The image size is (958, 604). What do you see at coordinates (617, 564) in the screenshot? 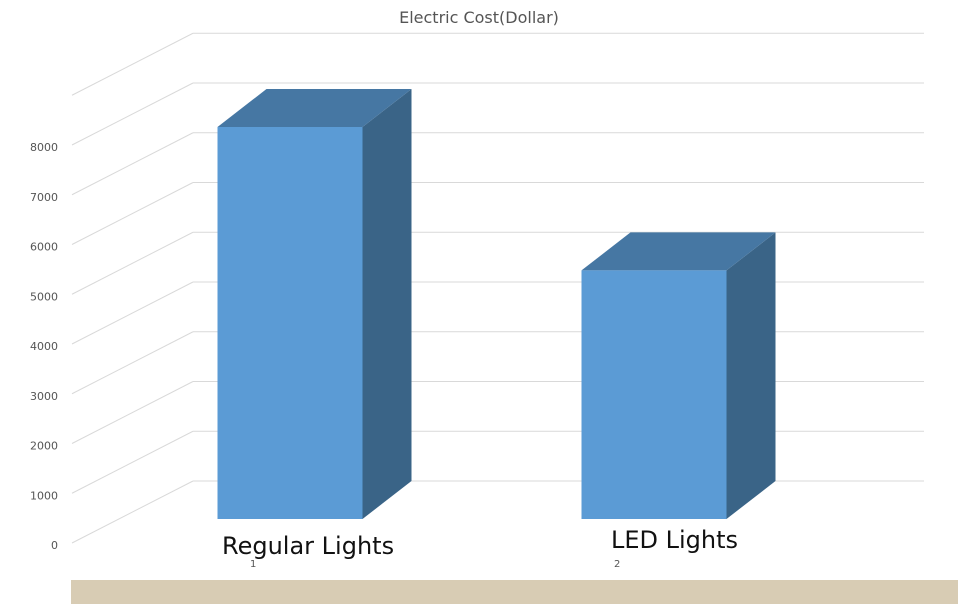
I see `x-index-label: 2` at bounding box center [617, 564].